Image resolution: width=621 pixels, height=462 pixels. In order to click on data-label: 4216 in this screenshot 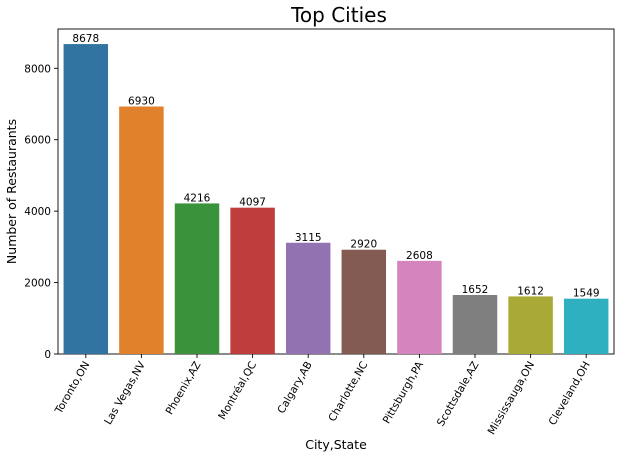, I will do `click(197, 198)`.